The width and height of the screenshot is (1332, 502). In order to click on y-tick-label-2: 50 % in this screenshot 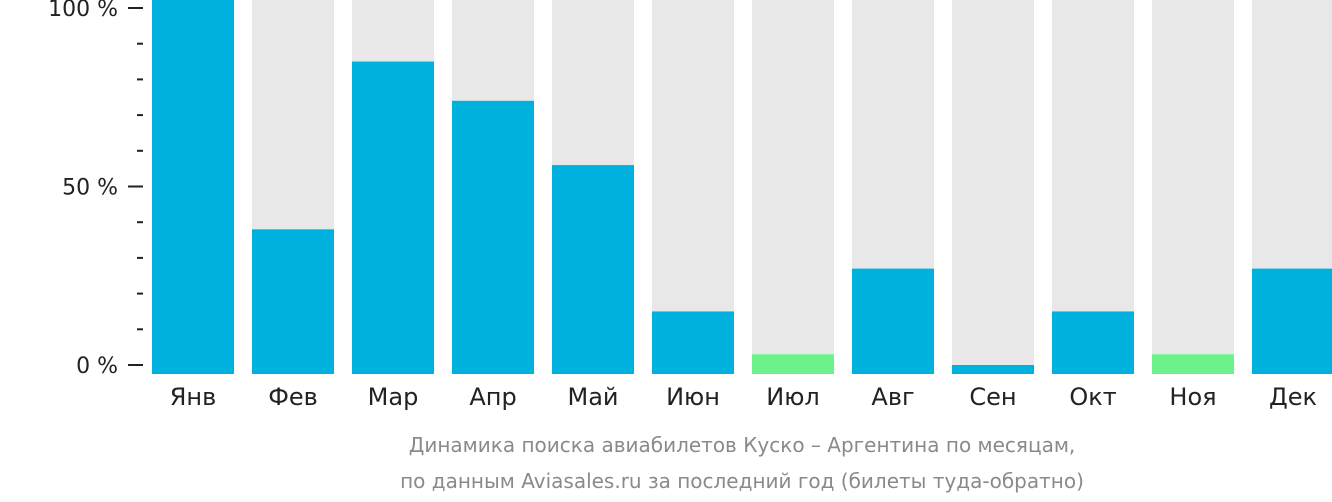, I will do `click(90, 188)`.